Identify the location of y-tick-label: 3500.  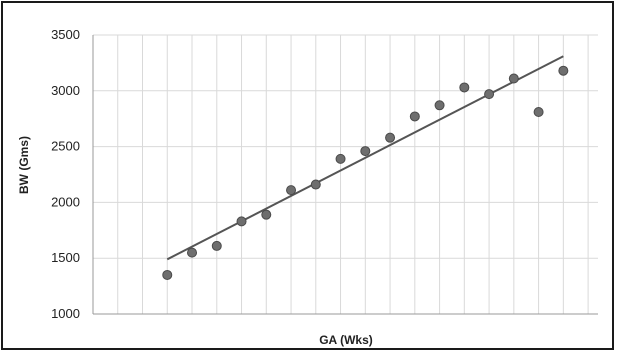
(65, 34).